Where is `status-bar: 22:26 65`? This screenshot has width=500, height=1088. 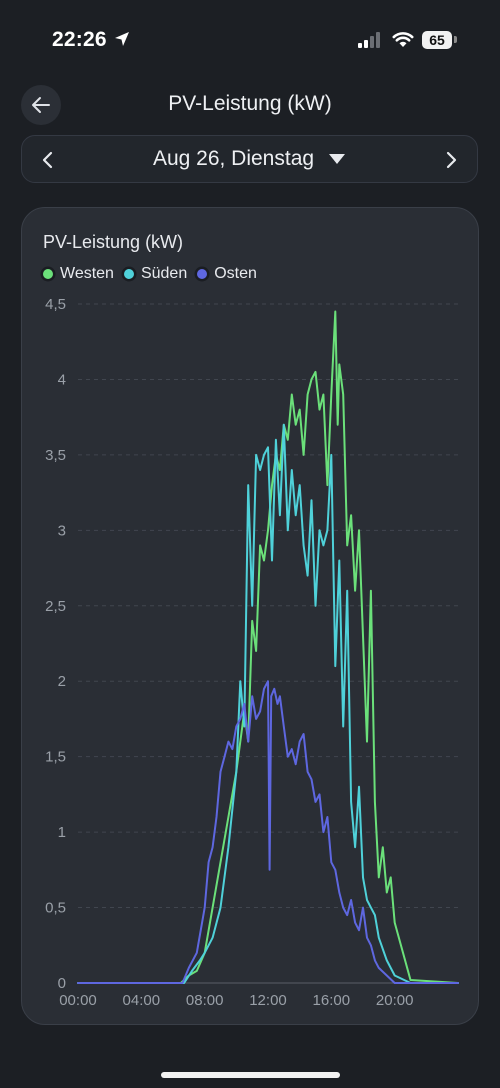 status-bar: 22:26 65 is located at coordinates (250, 40).